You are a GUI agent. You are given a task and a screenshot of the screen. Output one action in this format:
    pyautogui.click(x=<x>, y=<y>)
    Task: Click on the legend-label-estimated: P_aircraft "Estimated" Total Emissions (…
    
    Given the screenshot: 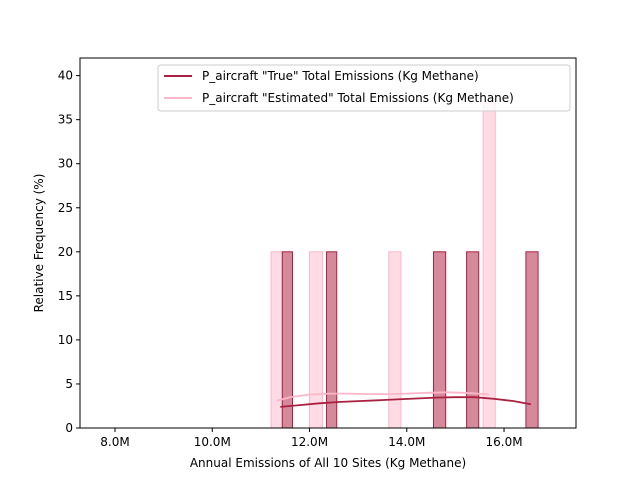 What is the action you would take?
    pyautogui.click(x=358, y=98)
    